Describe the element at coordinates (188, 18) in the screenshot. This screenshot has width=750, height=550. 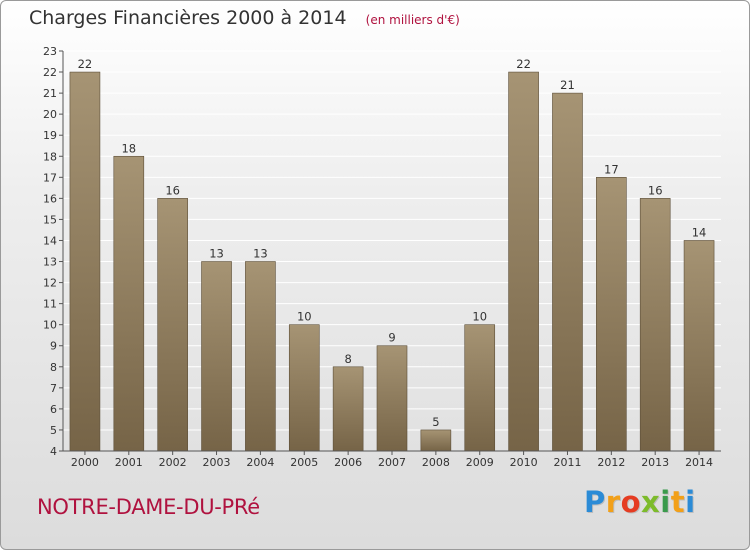
I see `chart-title: Charges Financières 2000 à 2014` at that location.